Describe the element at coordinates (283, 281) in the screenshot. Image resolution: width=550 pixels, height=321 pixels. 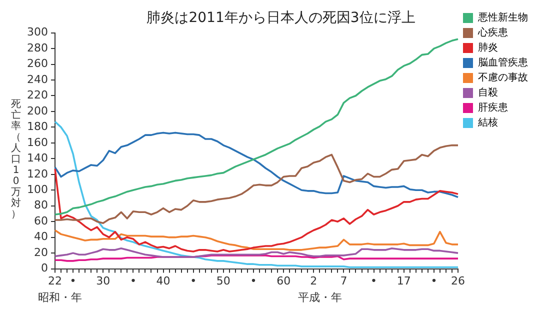
I see `x-tick-label: 60` at that location.